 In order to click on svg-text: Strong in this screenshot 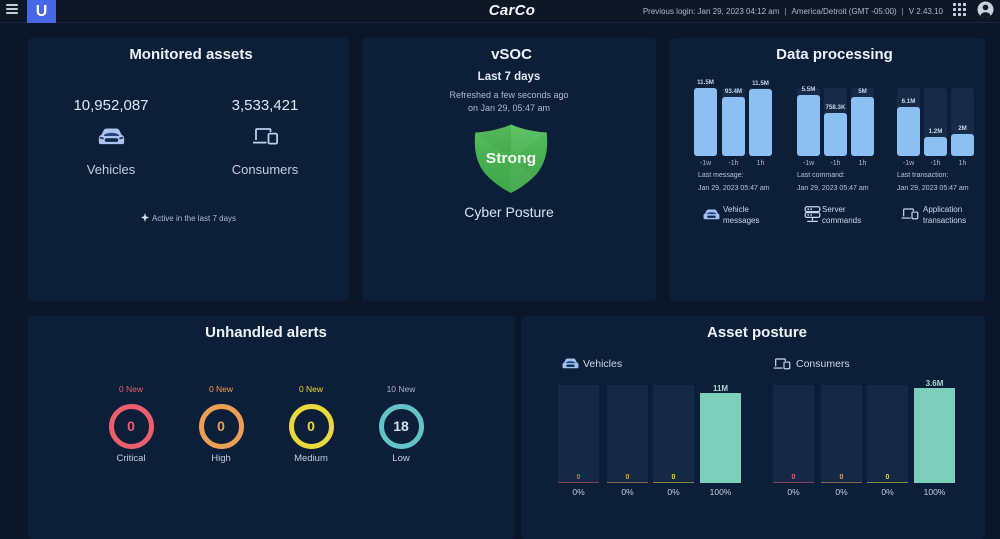, I will do `click(510, 159)`.